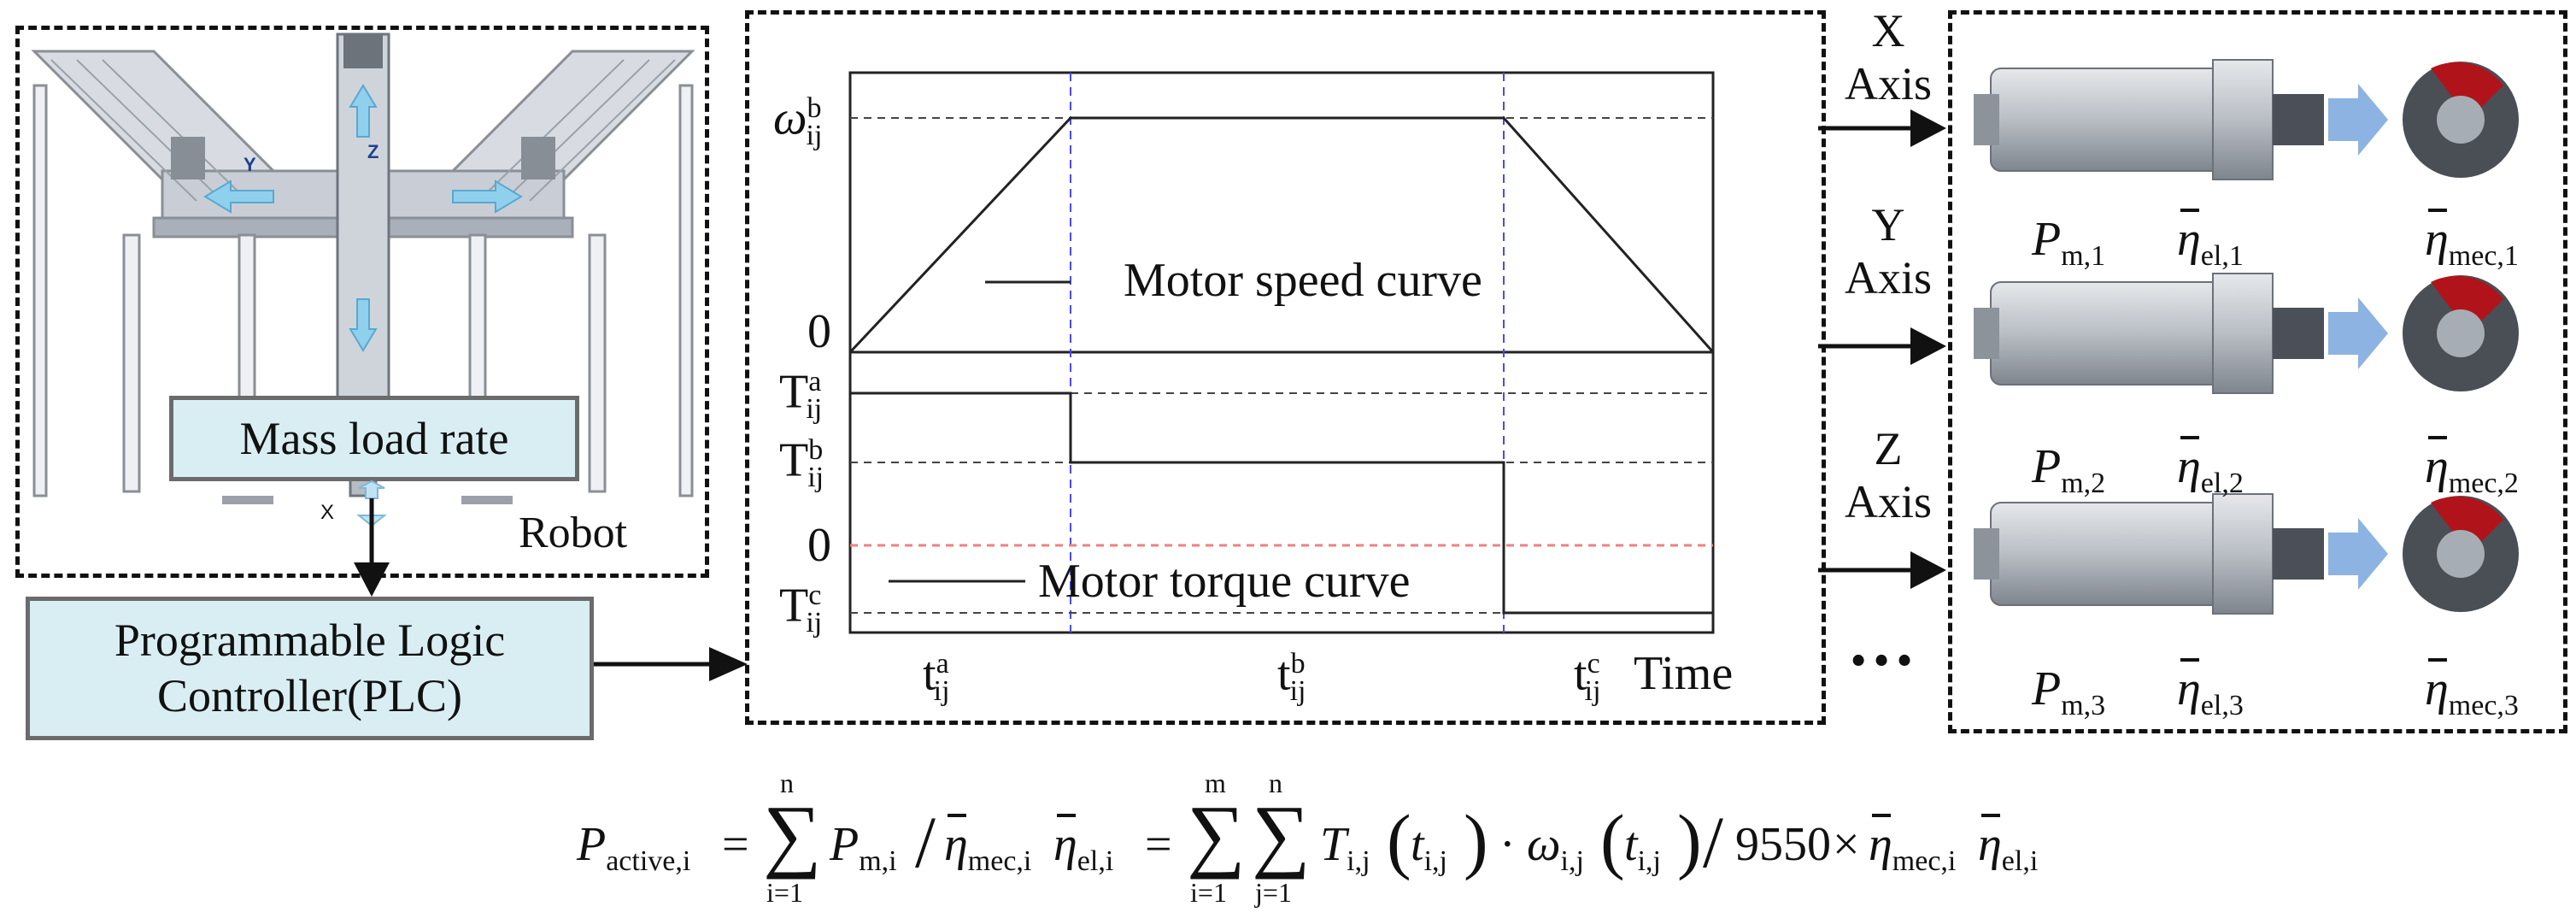 The image size is (2576, 924). I want to click on formula-eq-2: =, so click(1158, 844).